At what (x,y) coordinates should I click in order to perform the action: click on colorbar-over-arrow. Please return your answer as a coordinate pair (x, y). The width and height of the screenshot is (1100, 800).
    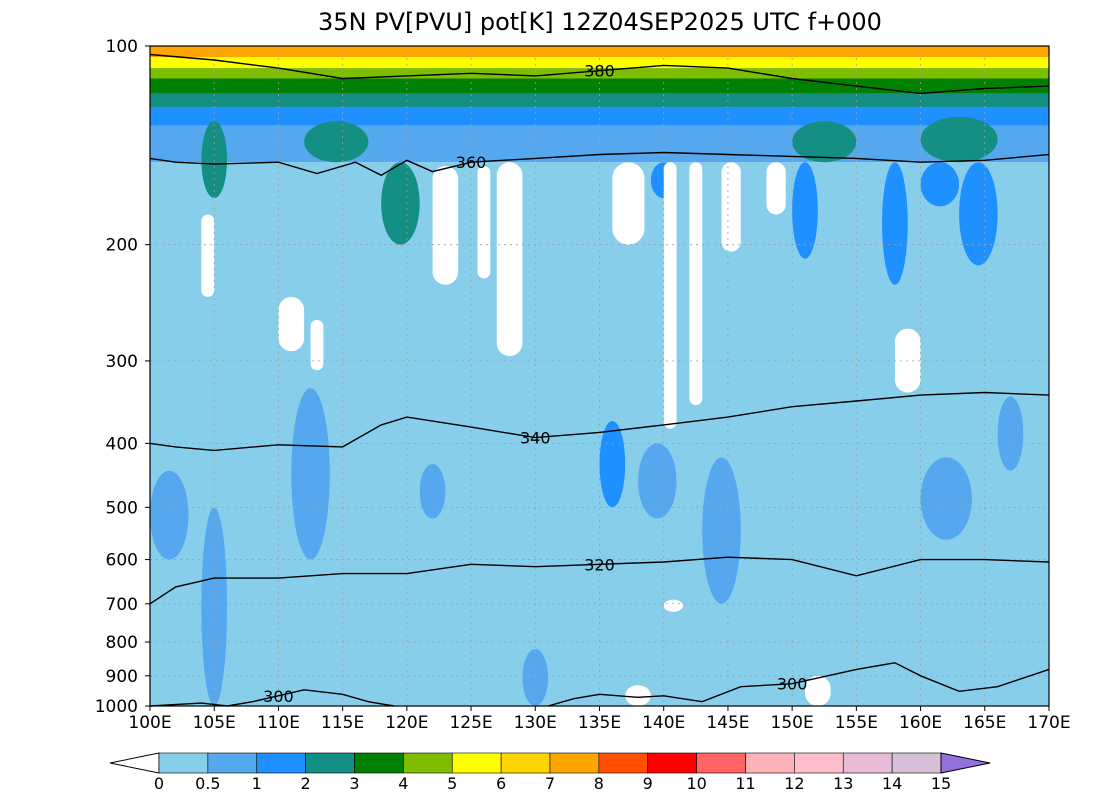
    Looking at the image, I should click on (965, 763).